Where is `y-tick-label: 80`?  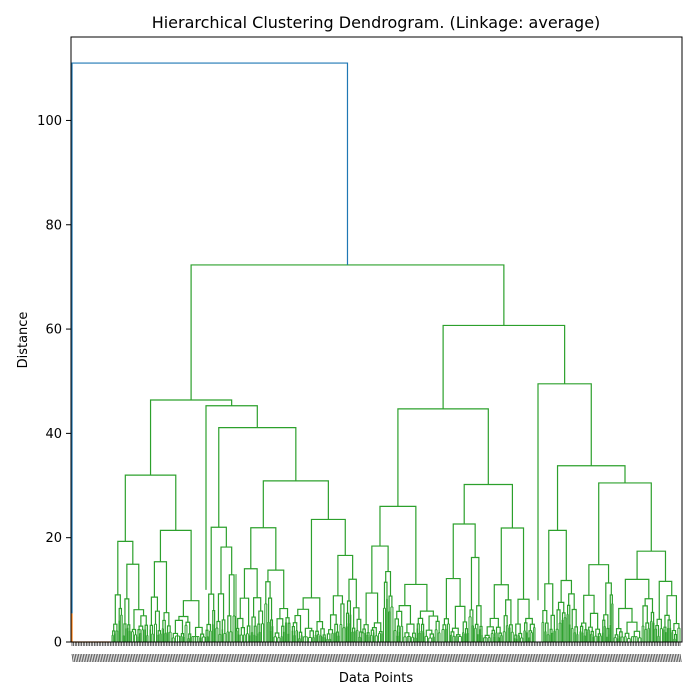
y-tick-label: 80 is located at coordinates (53, 225).